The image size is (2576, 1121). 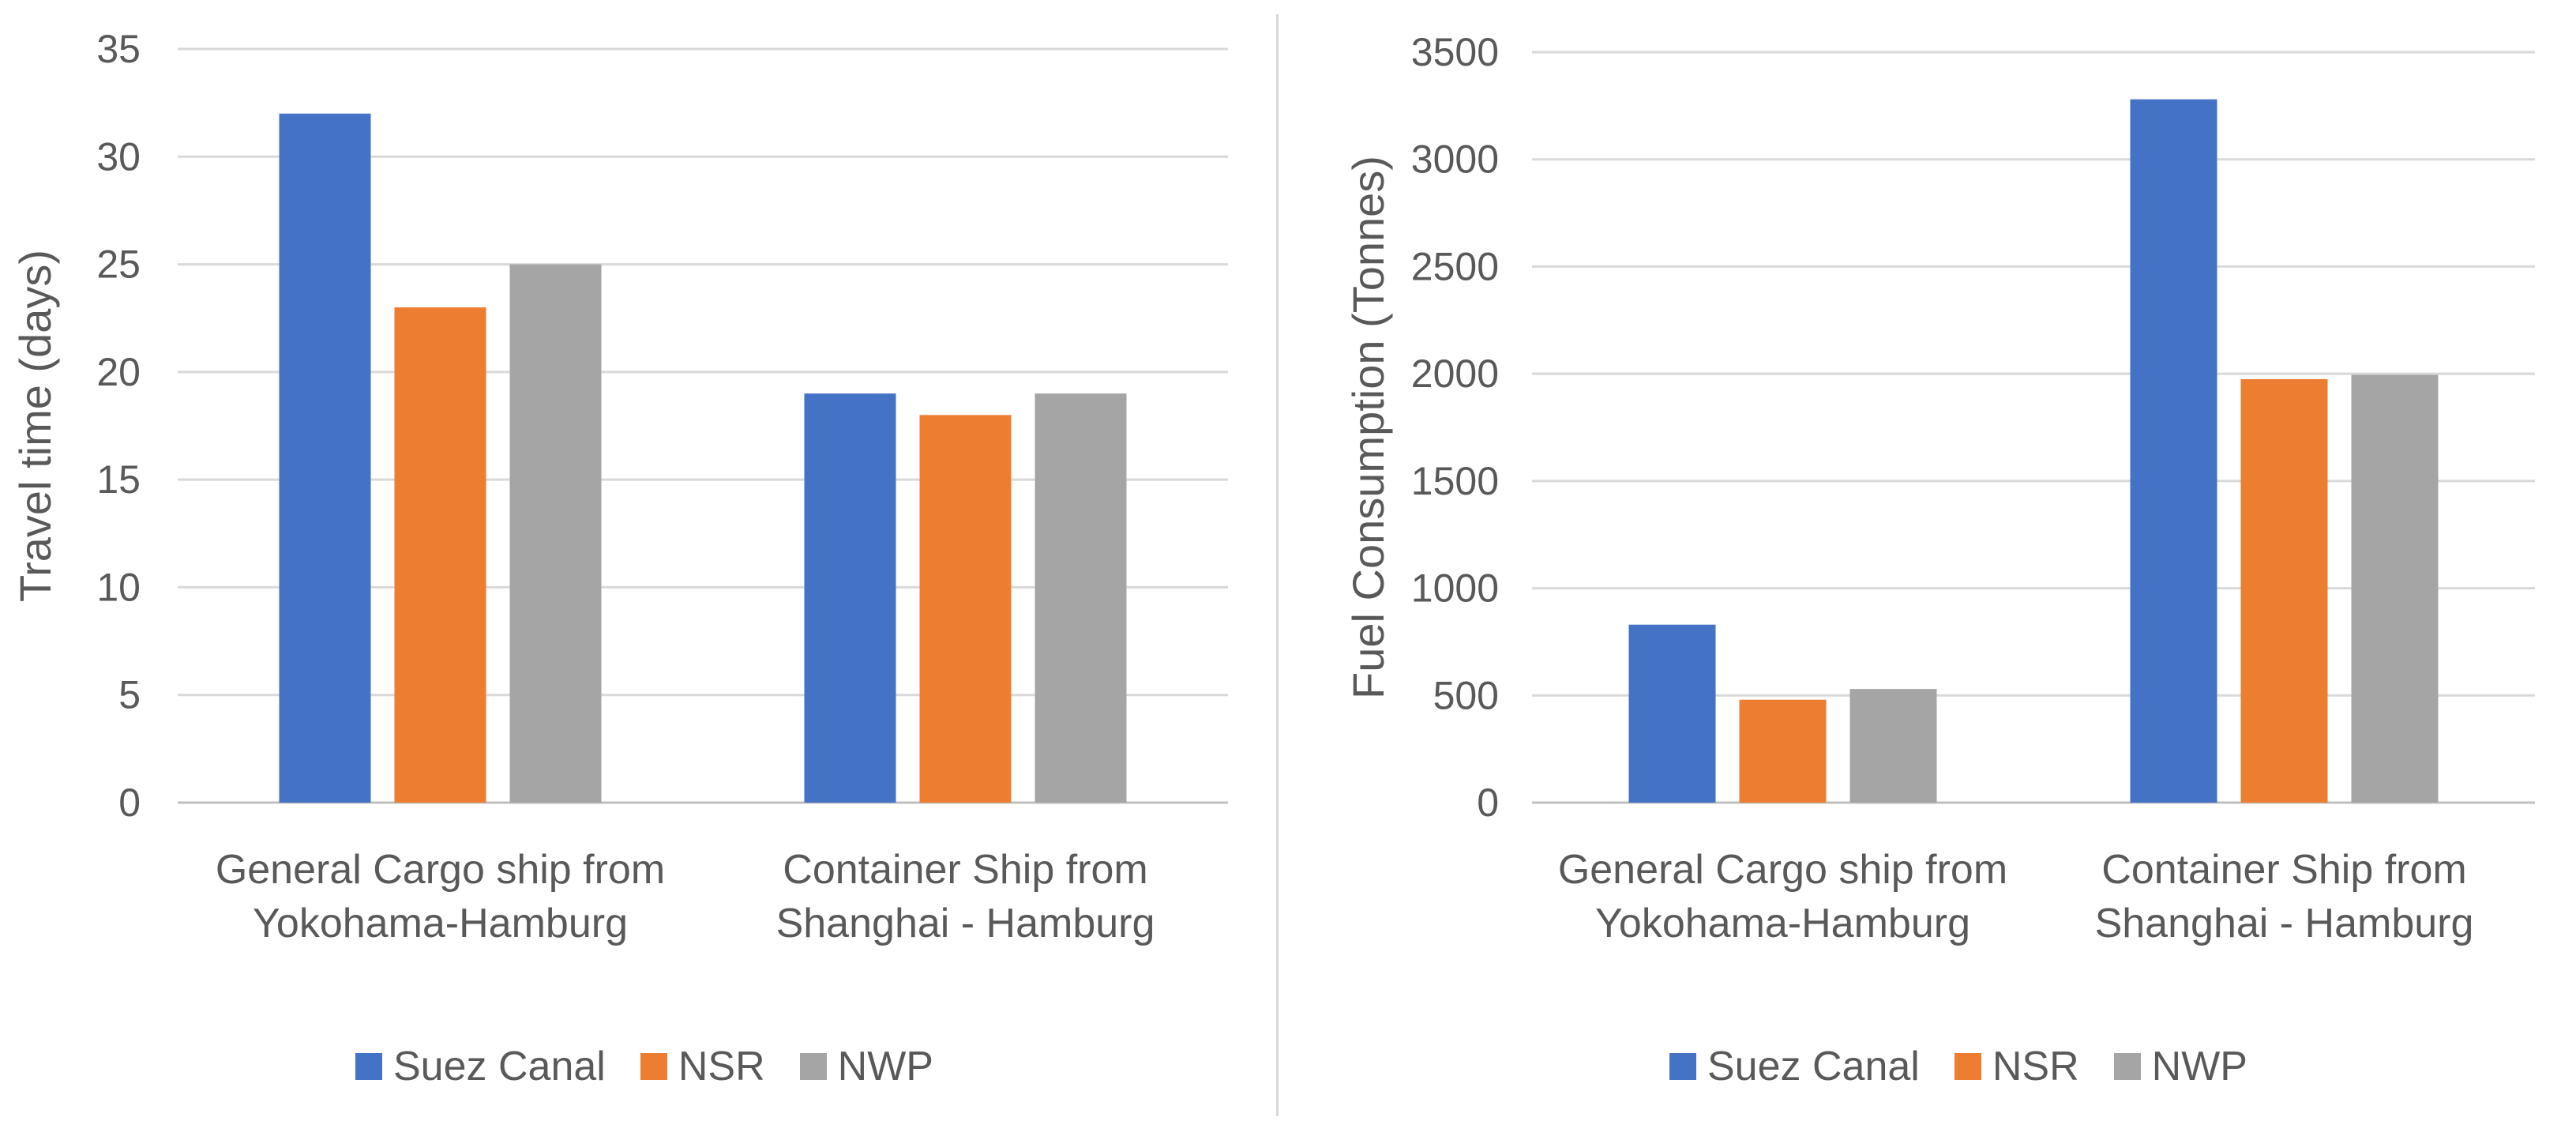 What do you see at coordinates (1455, 374) in the screenshot?
I see `y-tick-label: 2000` at bounding box center [1455, 374].